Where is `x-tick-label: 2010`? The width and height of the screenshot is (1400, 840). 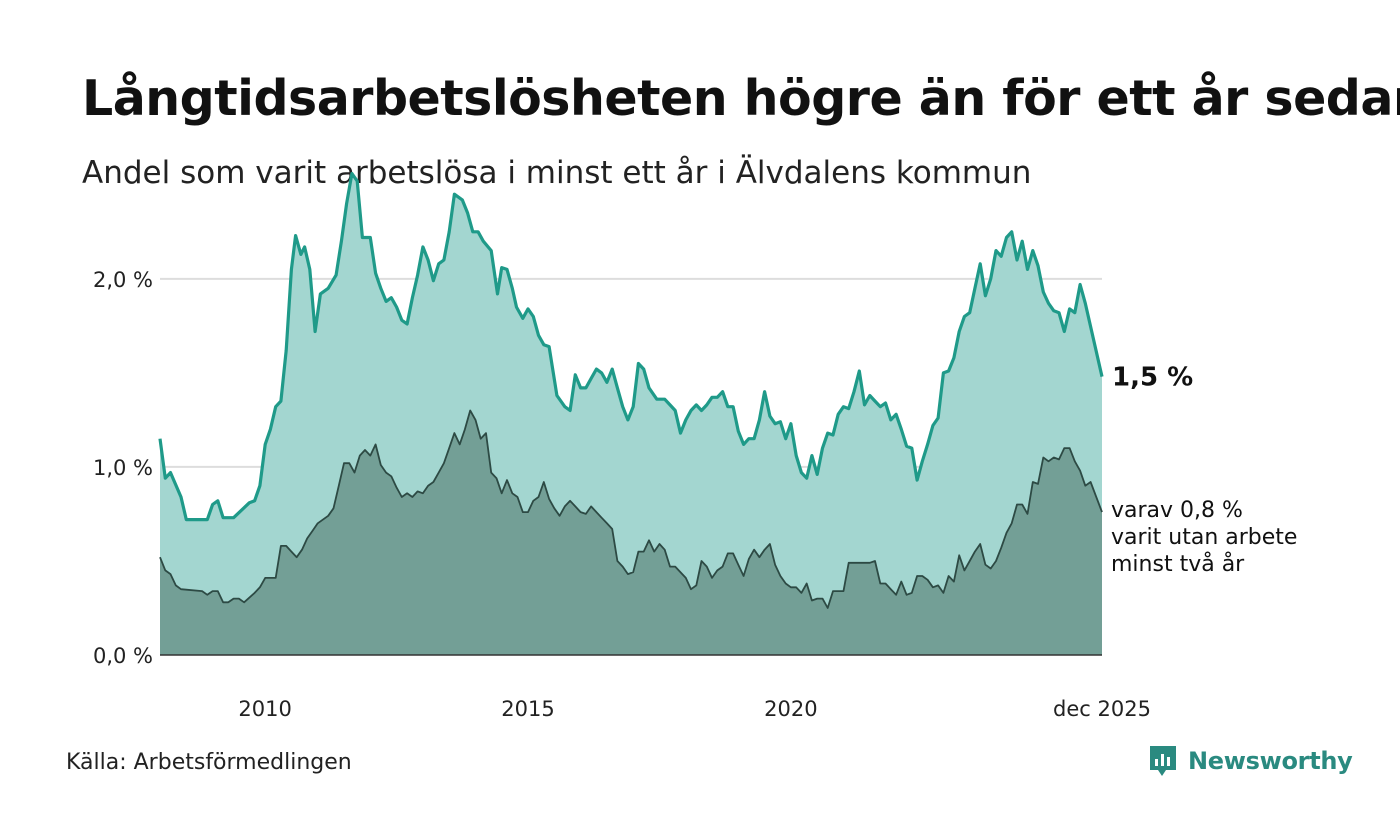
x-tick-label: 2010 is located at coordinates (264, 709).